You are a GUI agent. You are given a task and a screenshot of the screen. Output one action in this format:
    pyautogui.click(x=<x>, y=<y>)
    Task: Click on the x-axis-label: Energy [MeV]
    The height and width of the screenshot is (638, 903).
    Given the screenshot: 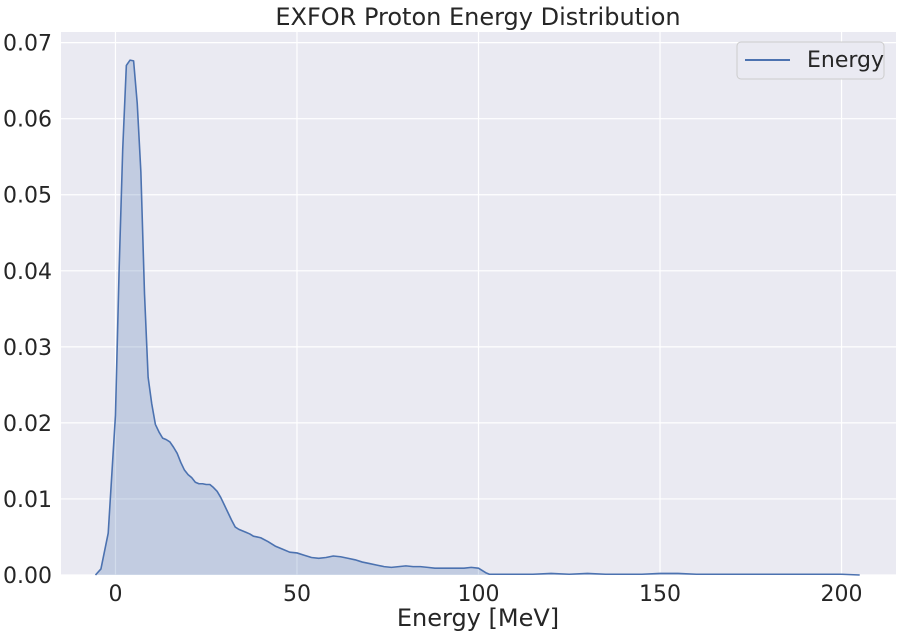 What is the action you would take?
    pyautogui.click(x=478, y=618)
    